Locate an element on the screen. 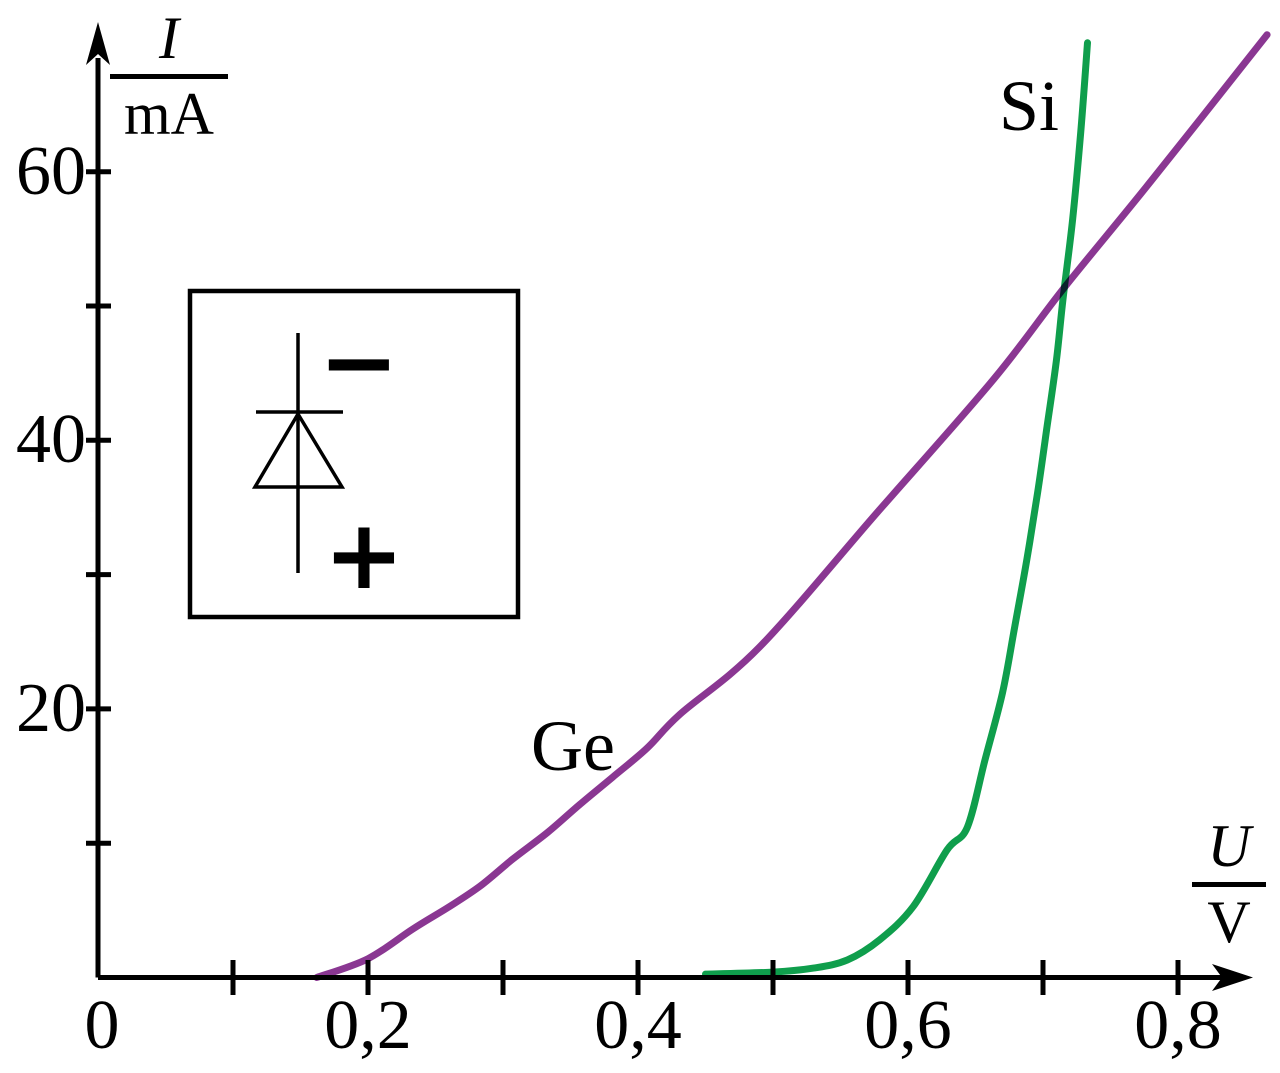 Image resolution: width=1280 pixels, height=1073 pixels. x-tick-label: 0,8 is located at coordinates (1178, 1025).